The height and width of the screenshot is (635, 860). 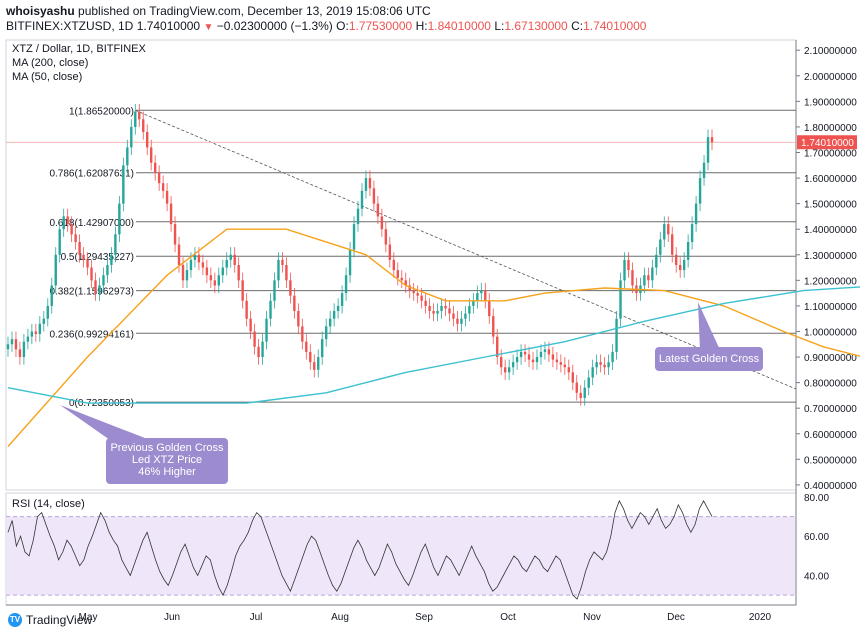 What do you see at coordinates (91, 334) in the screenshot?
I see `fib-level-label: 0.236(0.99294161)` at bounding box center [91, 334].